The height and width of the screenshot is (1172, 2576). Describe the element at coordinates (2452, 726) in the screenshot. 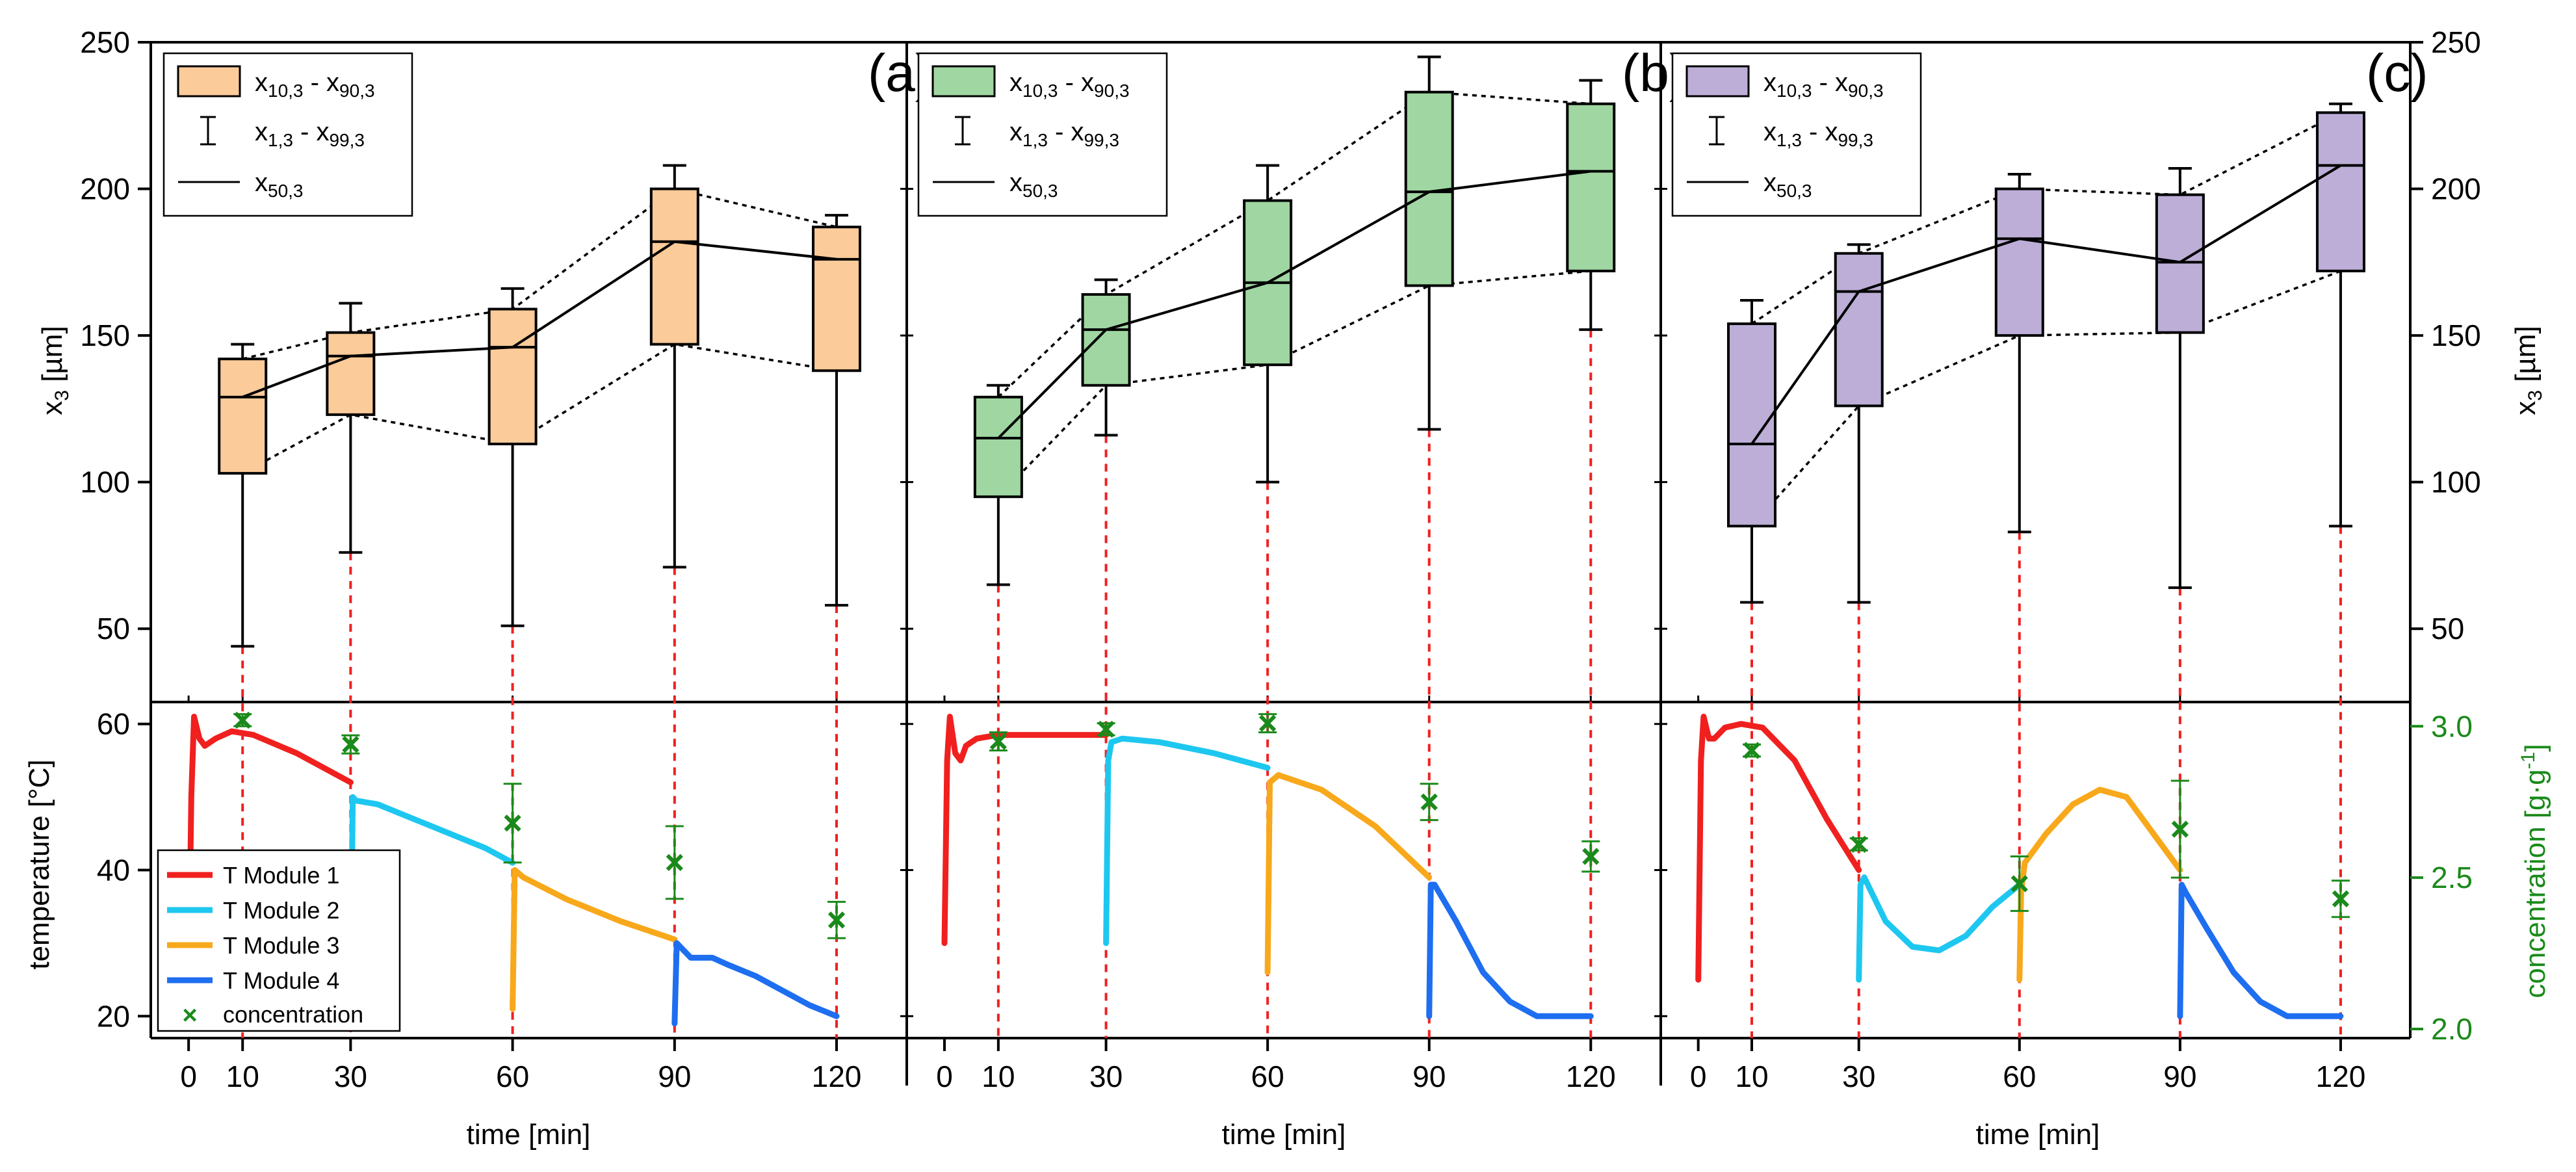

I see `ytick-label-conc: 3.0` at that location.